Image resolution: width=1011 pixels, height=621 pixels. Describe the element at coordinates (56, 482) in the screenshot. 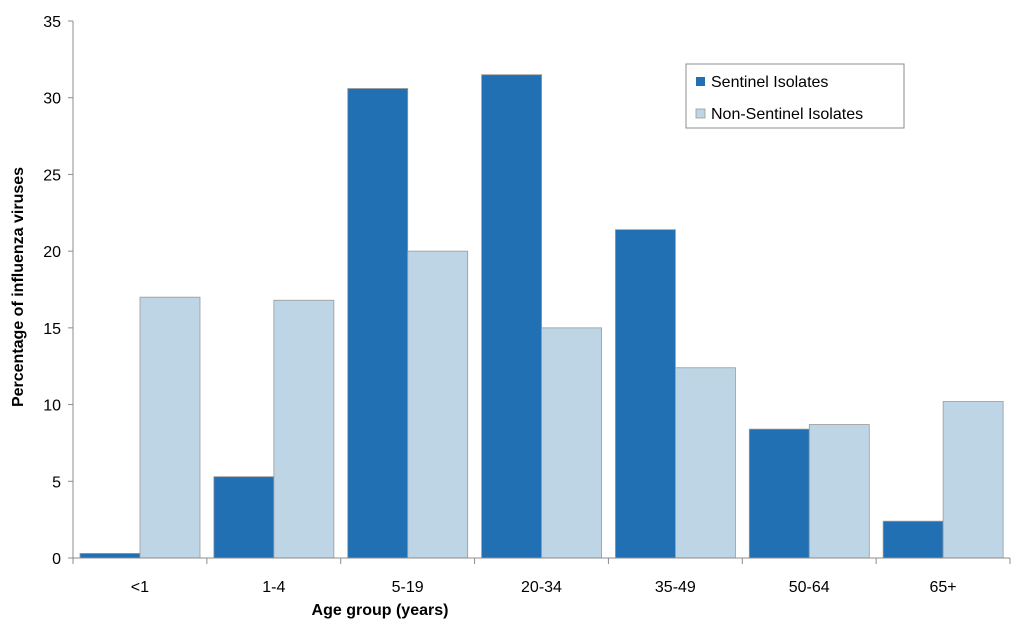

I see `y-tick-label: 5` at that location.